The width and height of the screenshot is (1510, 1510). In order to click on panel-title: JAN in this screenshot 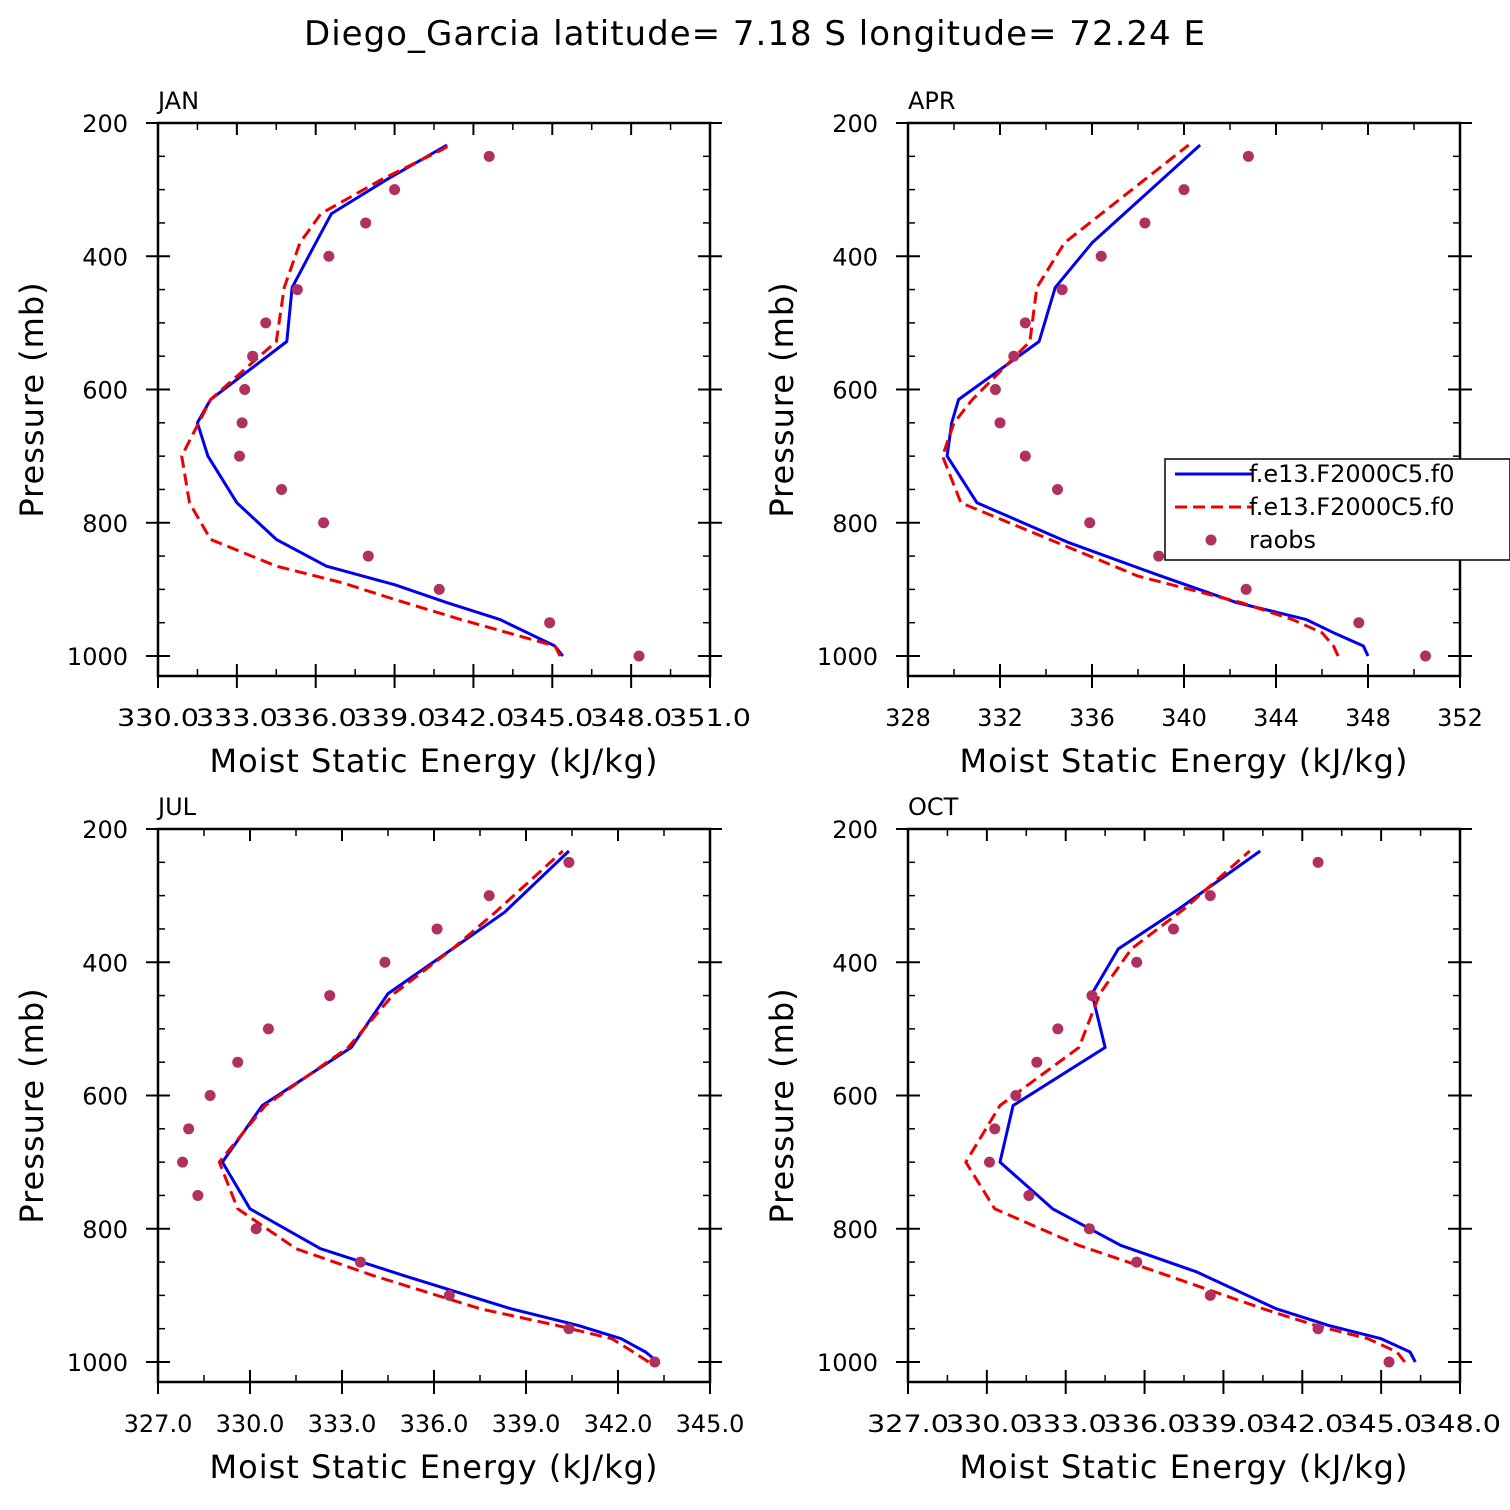, I will do `click(177, 101)`.